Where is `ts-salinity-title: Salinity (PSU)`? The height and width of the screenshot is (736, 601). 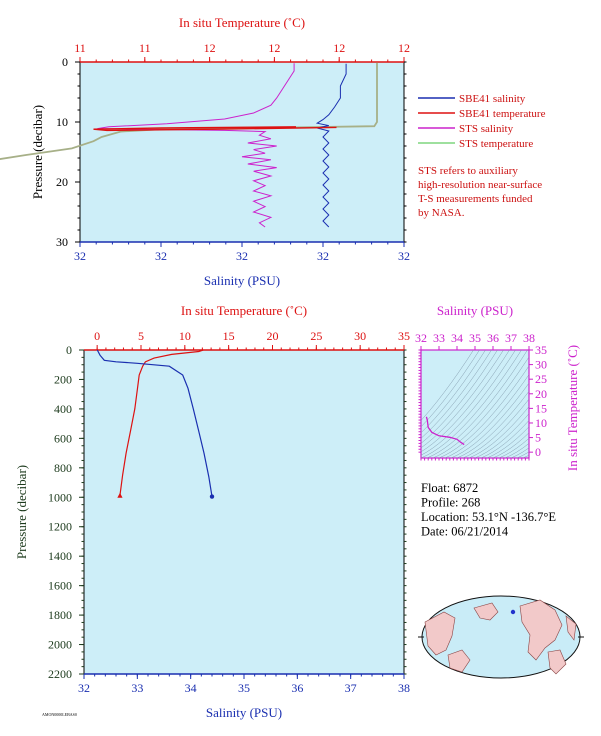 ts-salinity-title: Salinity (PSU) is located at coordinates (475, 310).